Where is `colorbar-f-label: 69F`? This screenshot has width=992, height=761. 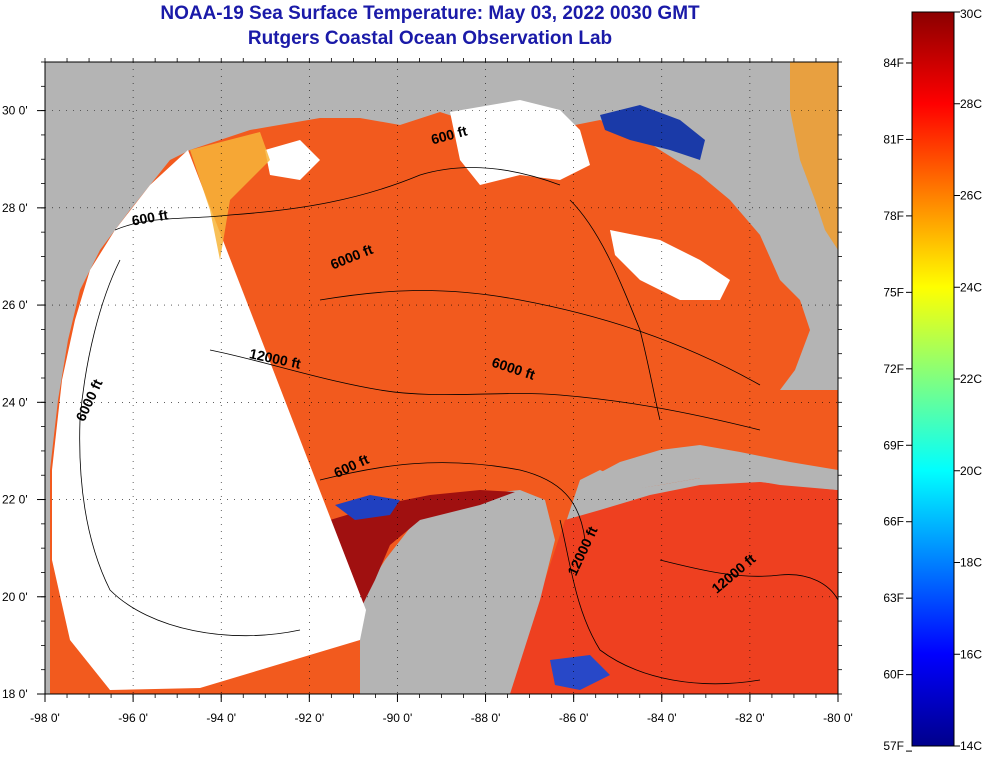 colorbar-f-label: 69F is located at coordinates (893, 445).